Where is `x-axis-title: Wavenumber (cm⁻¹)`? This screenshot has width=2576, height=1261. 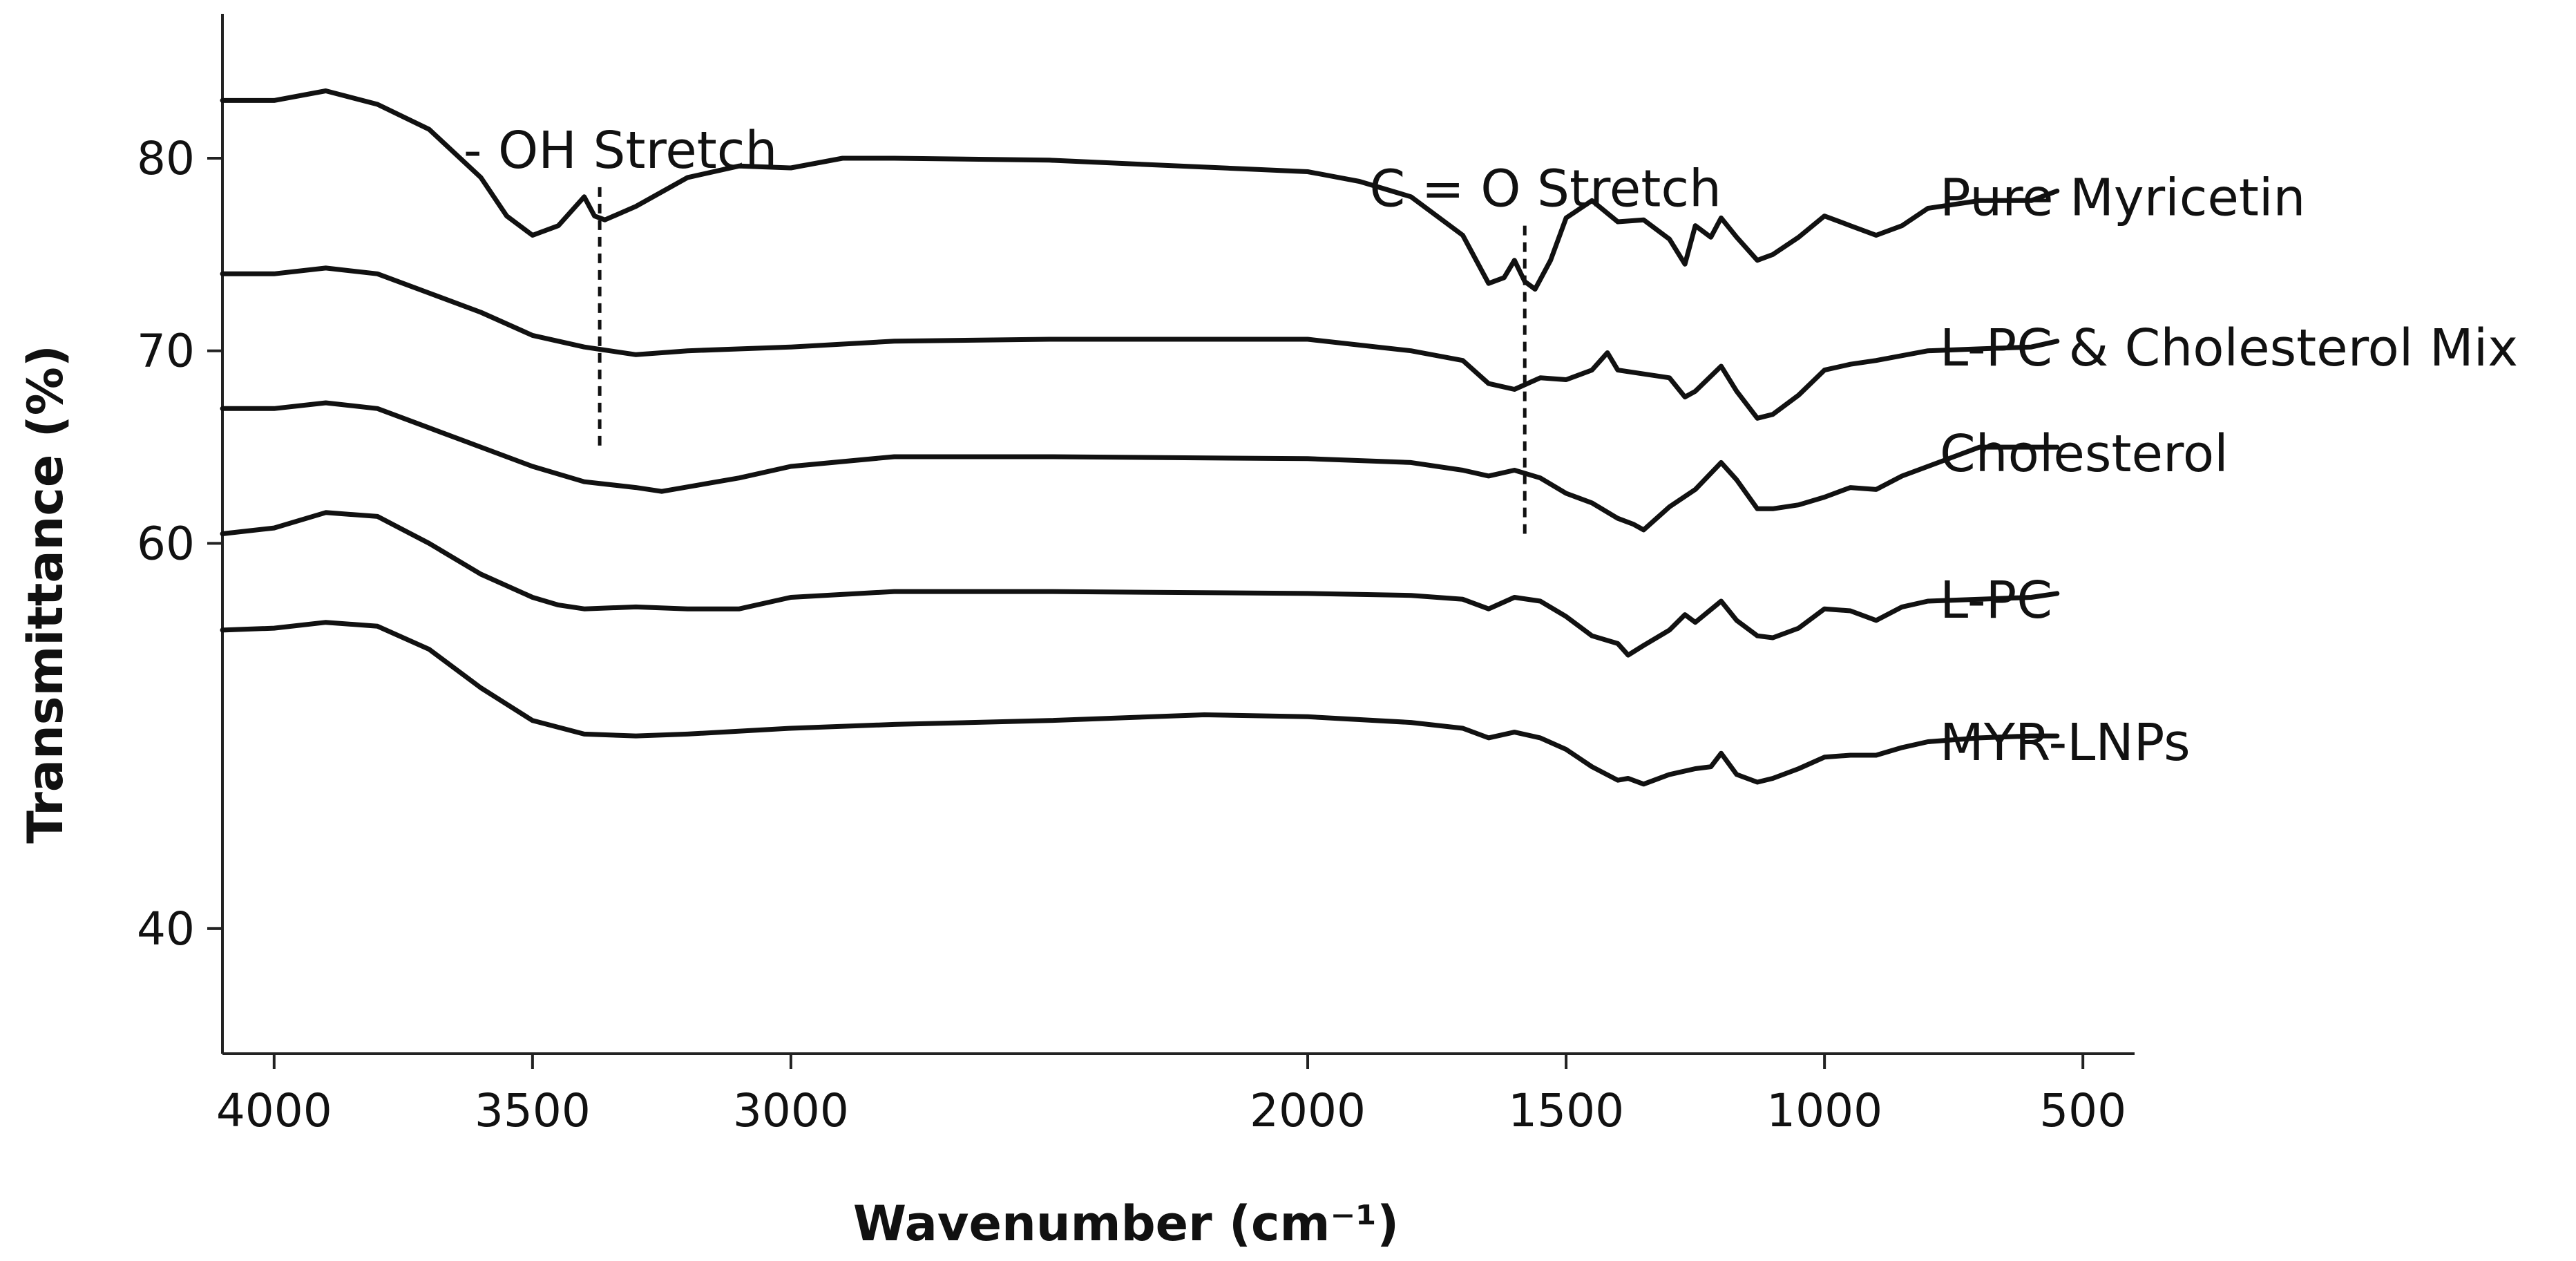
x-axis-title: Wavenumber (cm⁻¹) is located at coordinates (1126, 1223).